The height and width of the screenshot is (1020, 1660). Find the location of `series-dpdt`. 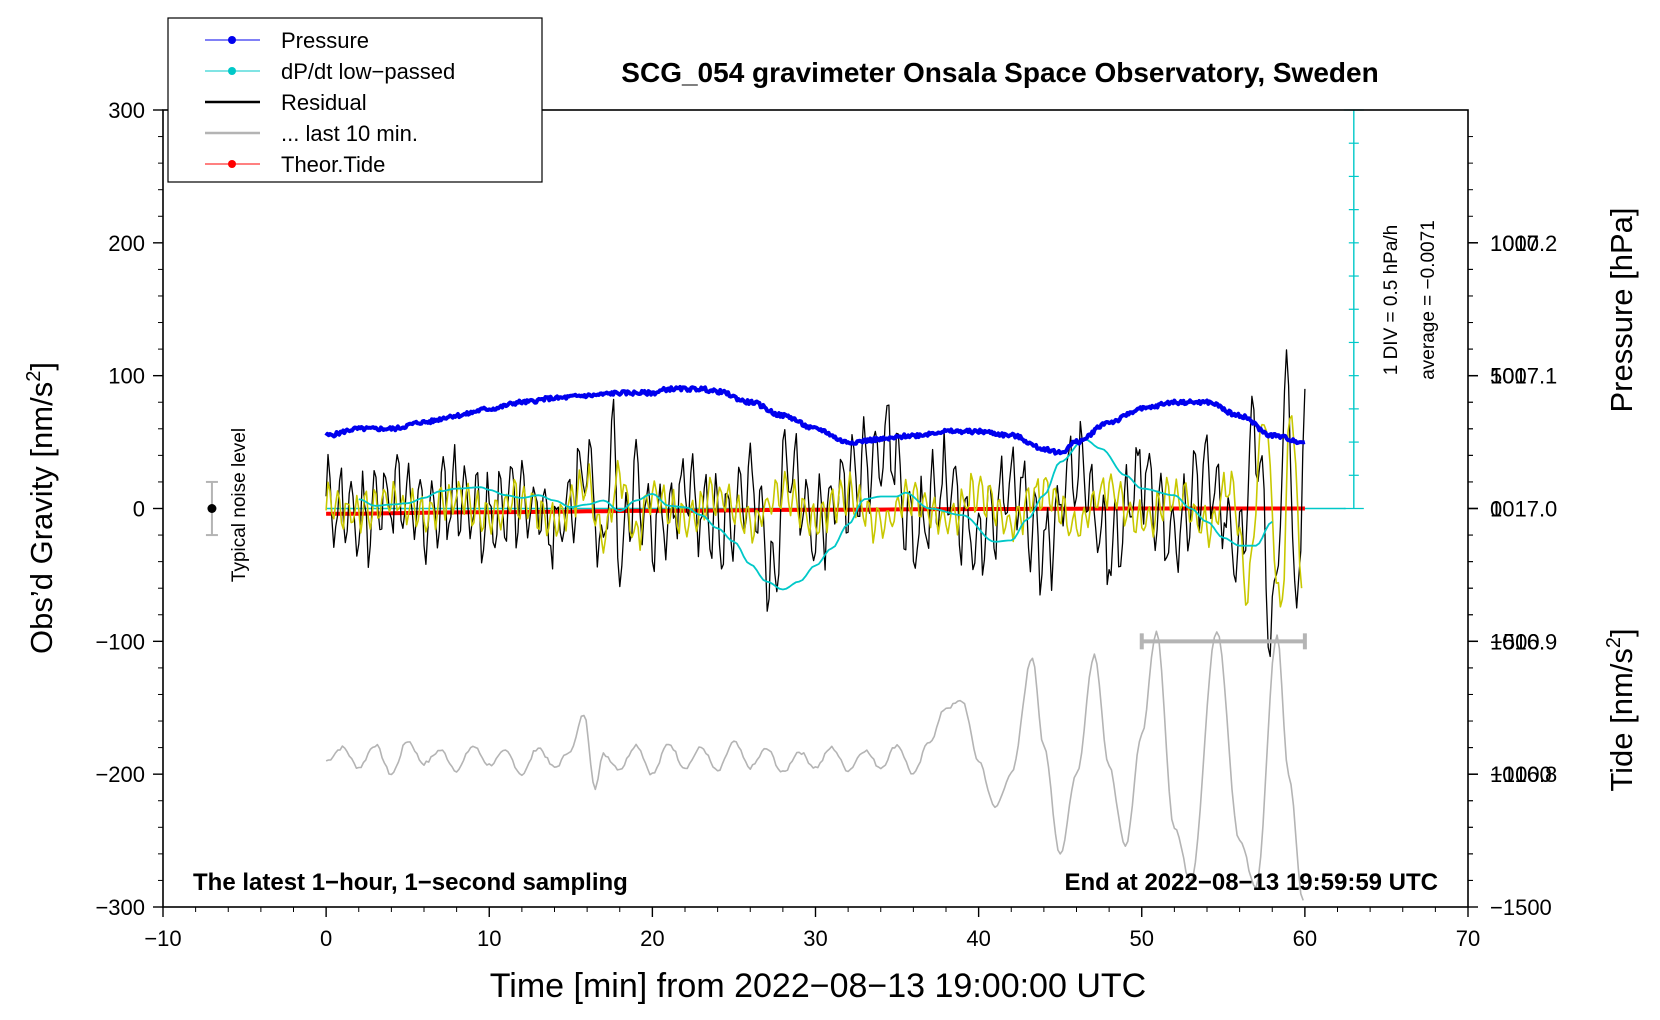

series-dpdt is located at coordinates (815, 514).